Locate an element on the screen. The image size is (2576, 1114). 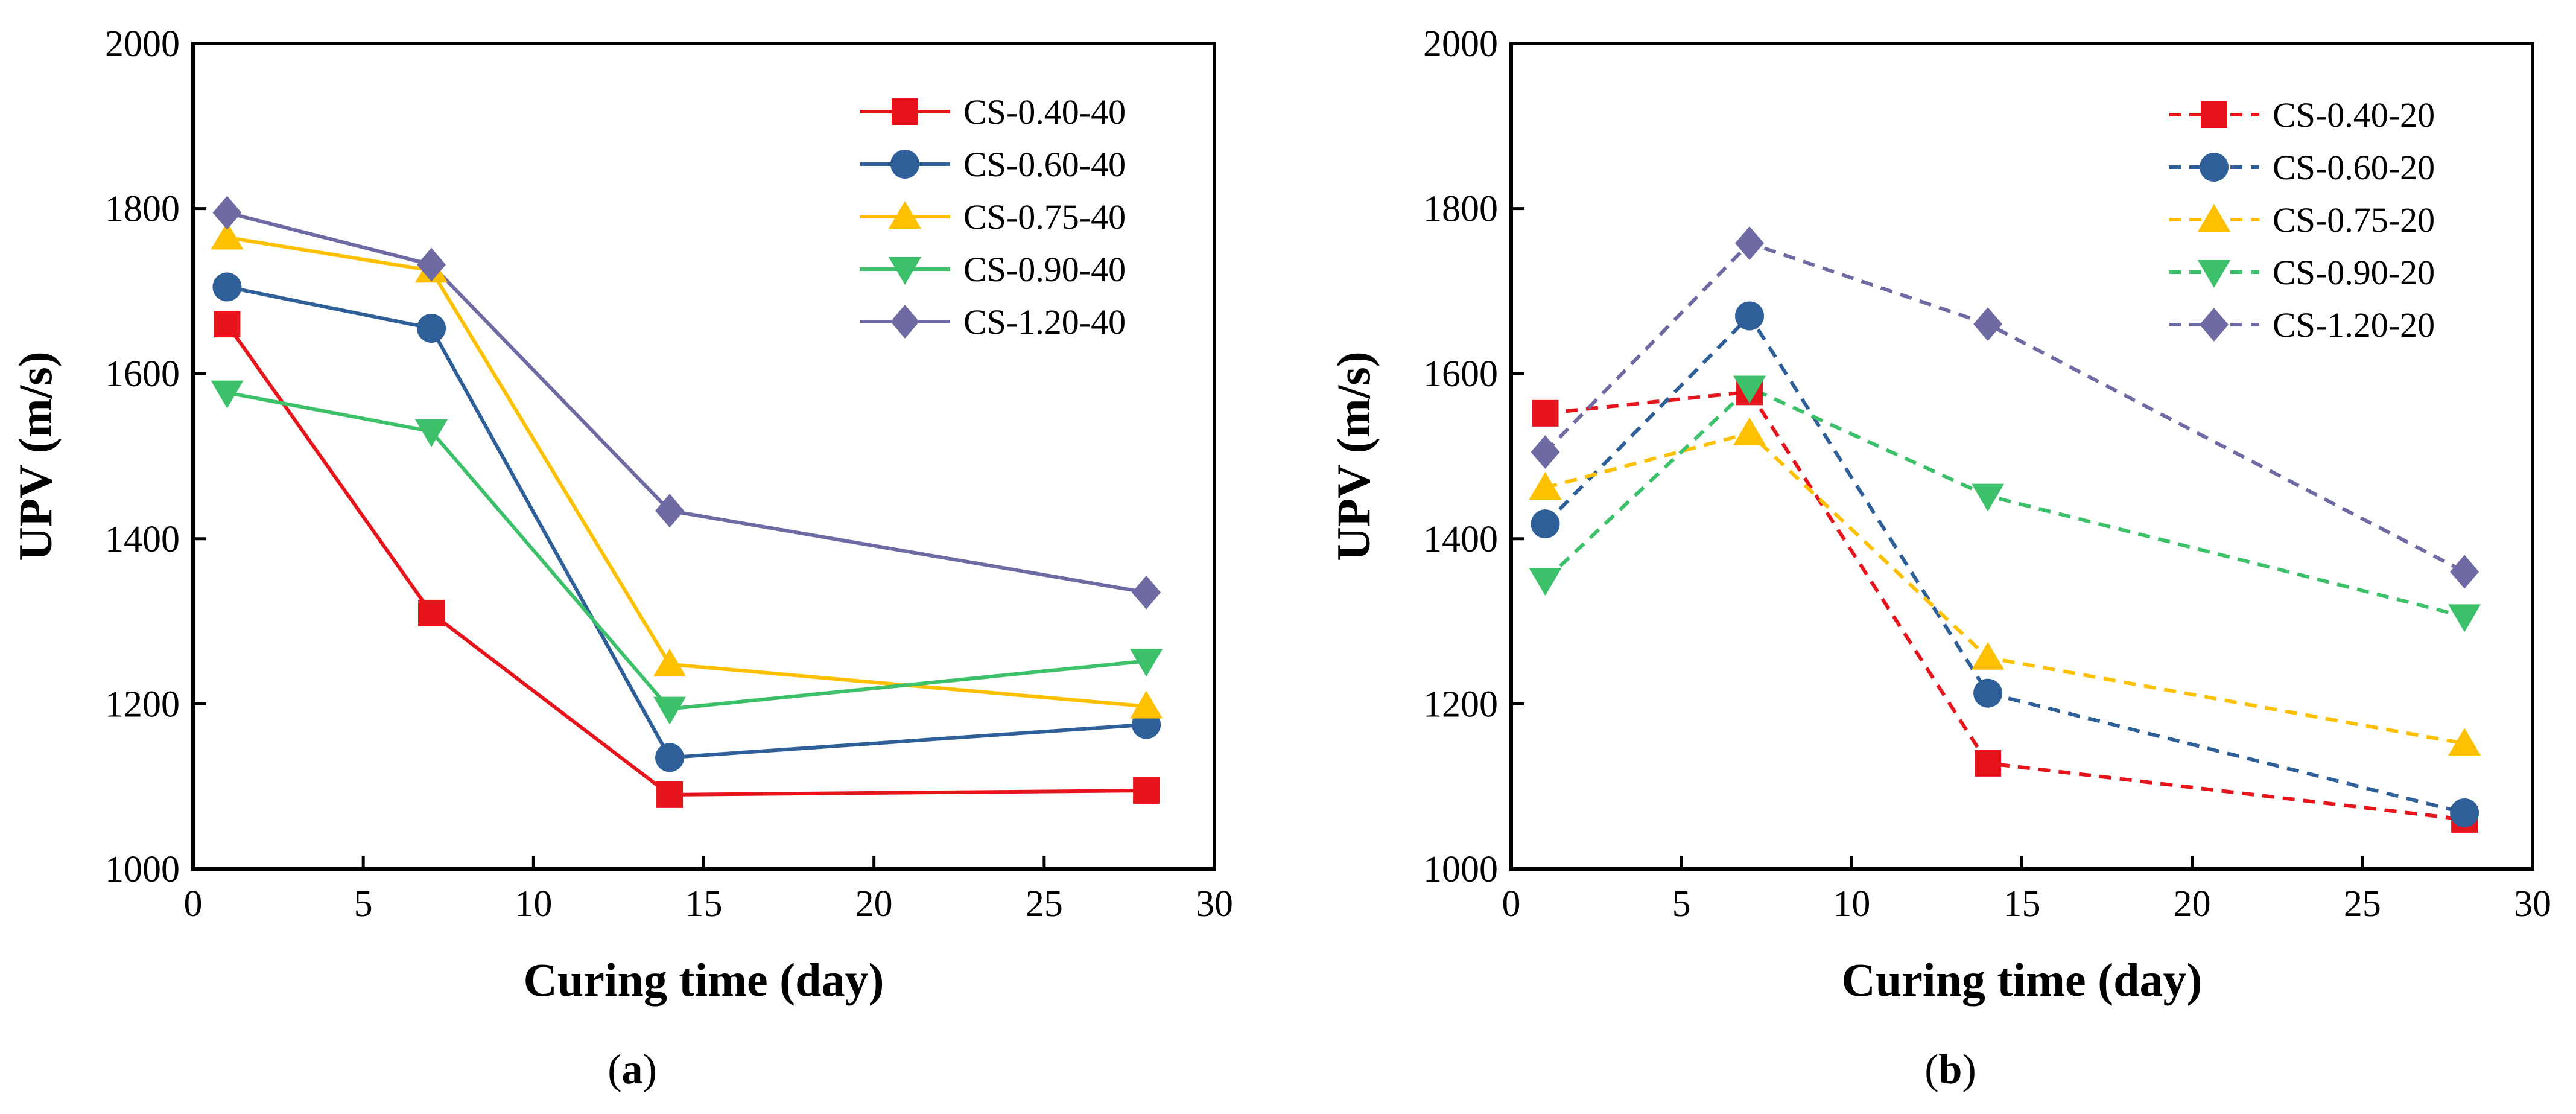
legend-marker-CS-0.75-20 is located at coordinates (2214, 218).